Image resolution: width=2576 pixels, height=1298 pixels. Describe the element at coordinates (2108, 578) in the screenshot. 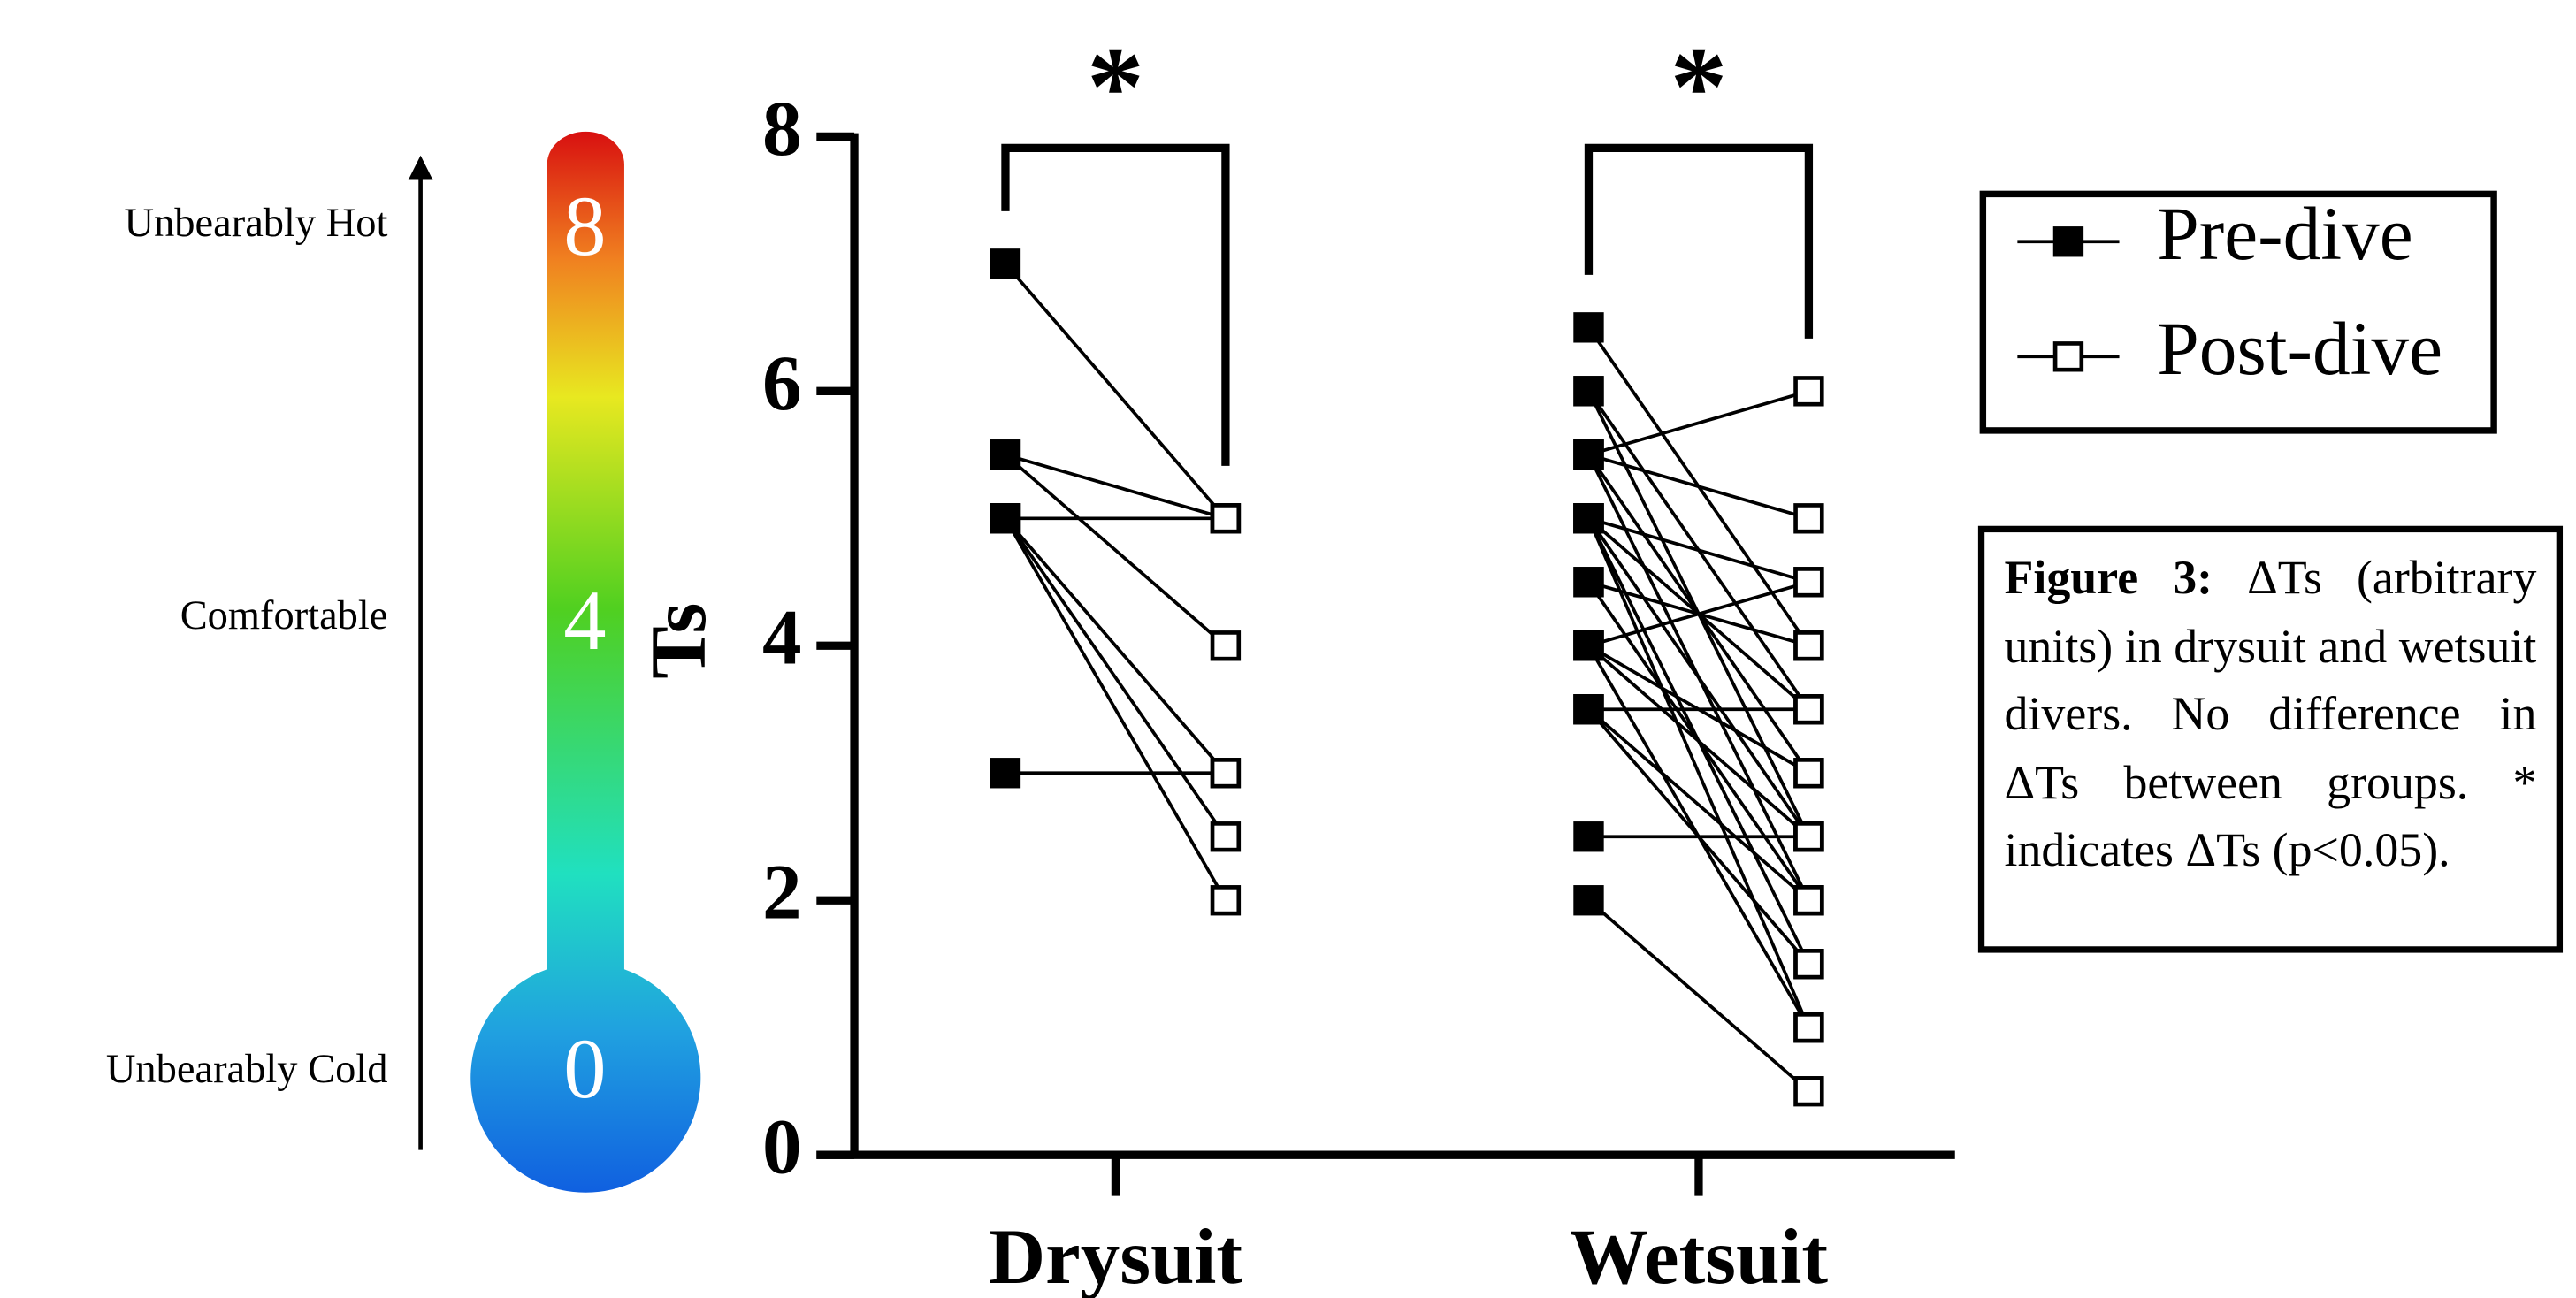

I see `caption-label: Figure 3:` at that location.